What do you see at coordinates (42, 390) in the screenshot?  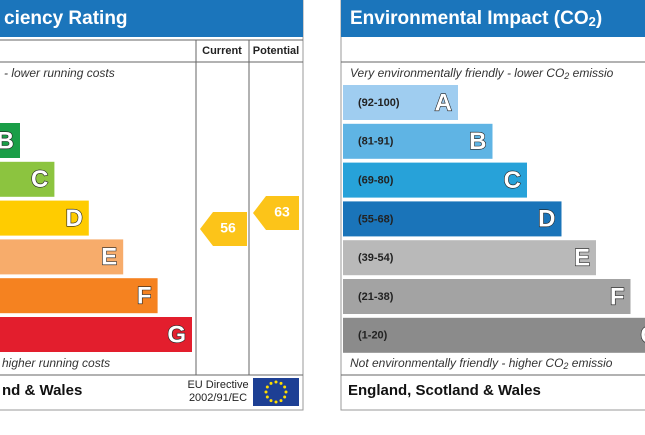 I see `left-footer: nd & Wales` at bounding box center [42, 390].